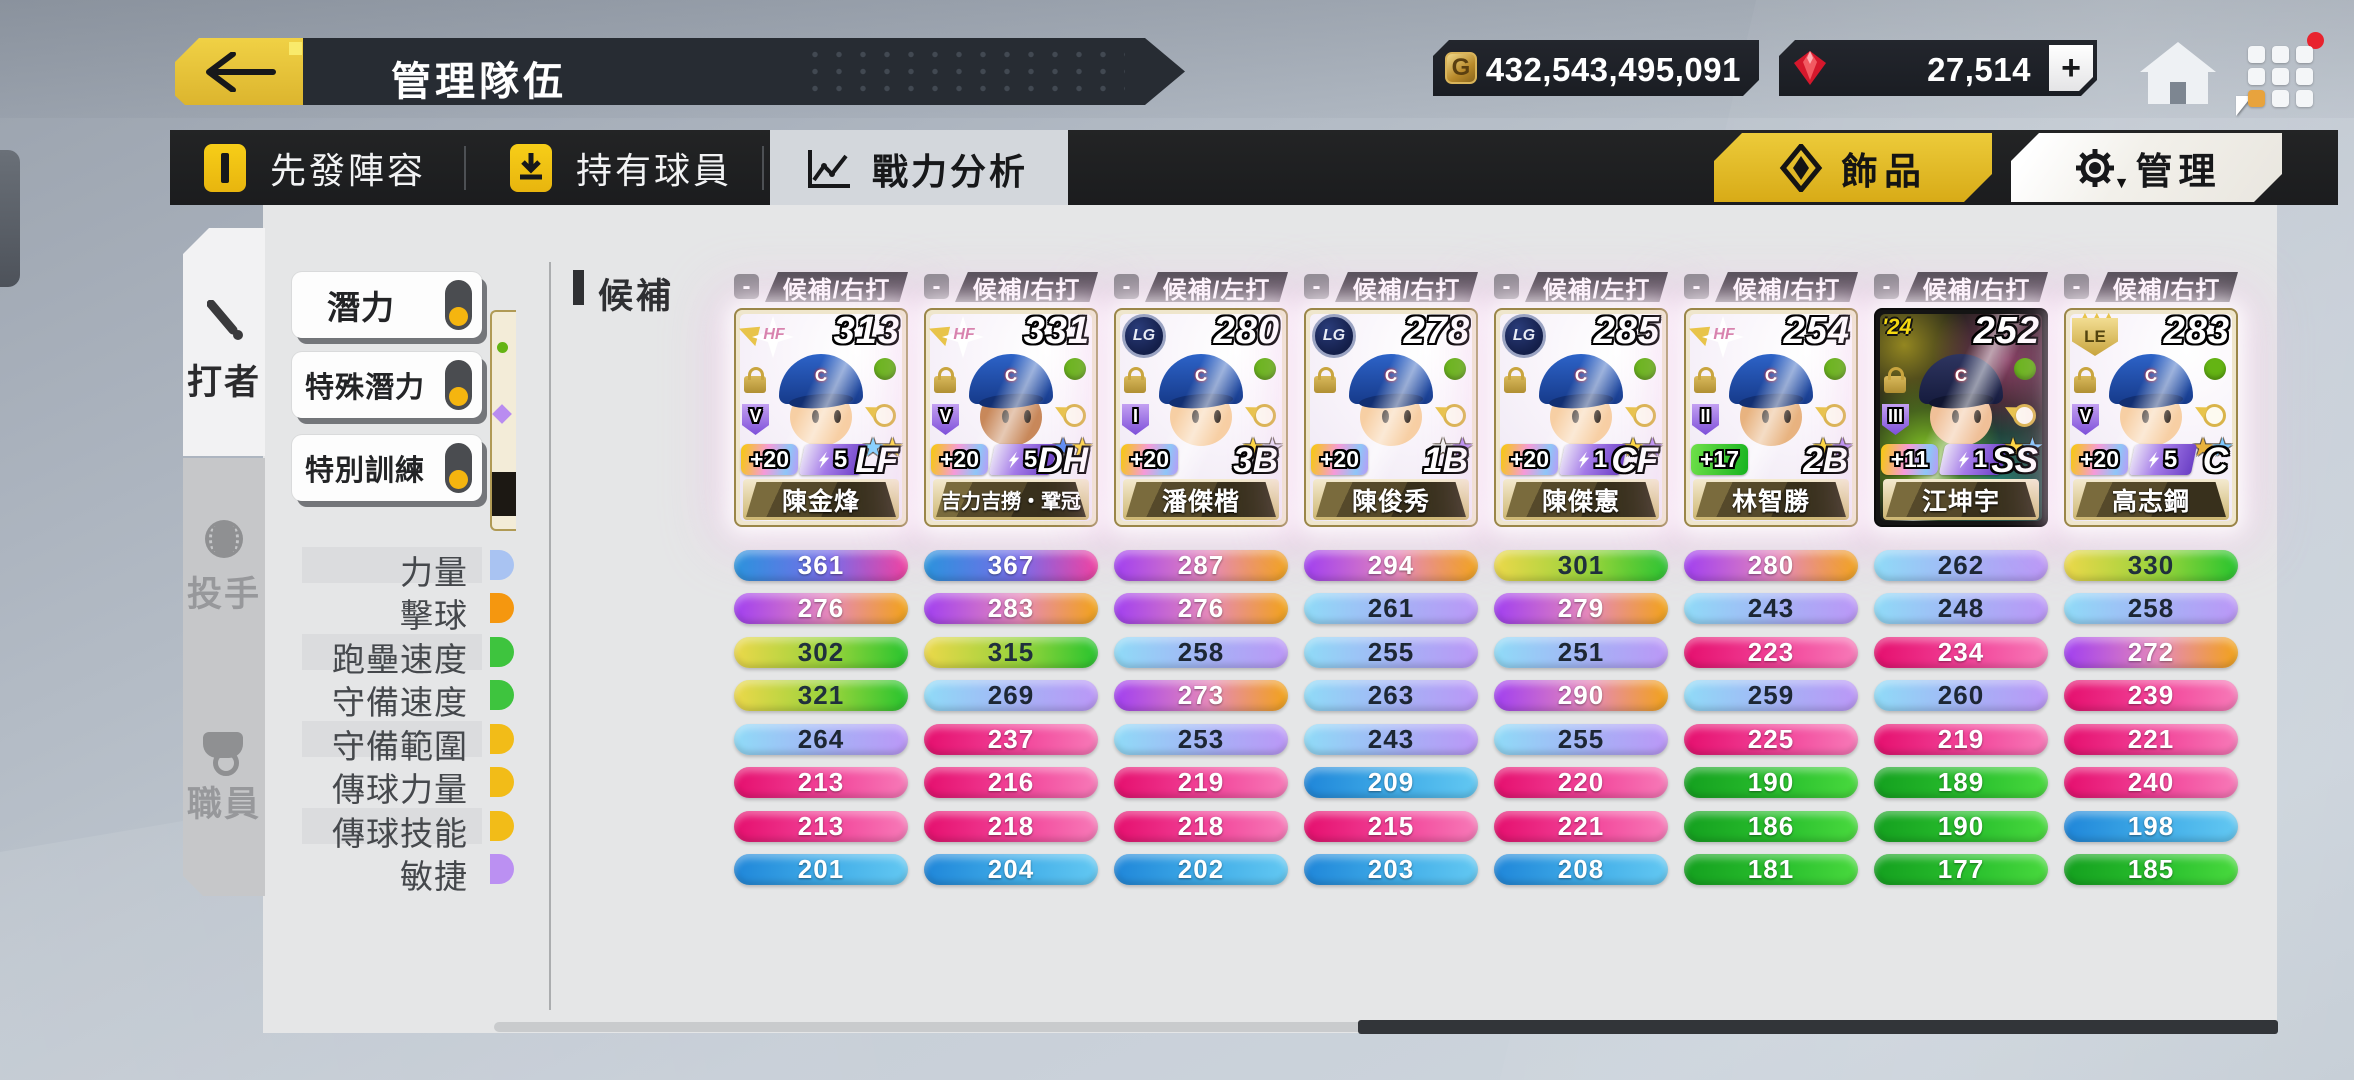  Describe the element at coordinates (1391, 417) in the screenshot. I see `player-card: C LG 278 ★★ +20 1B 陳俊秀` at that location.